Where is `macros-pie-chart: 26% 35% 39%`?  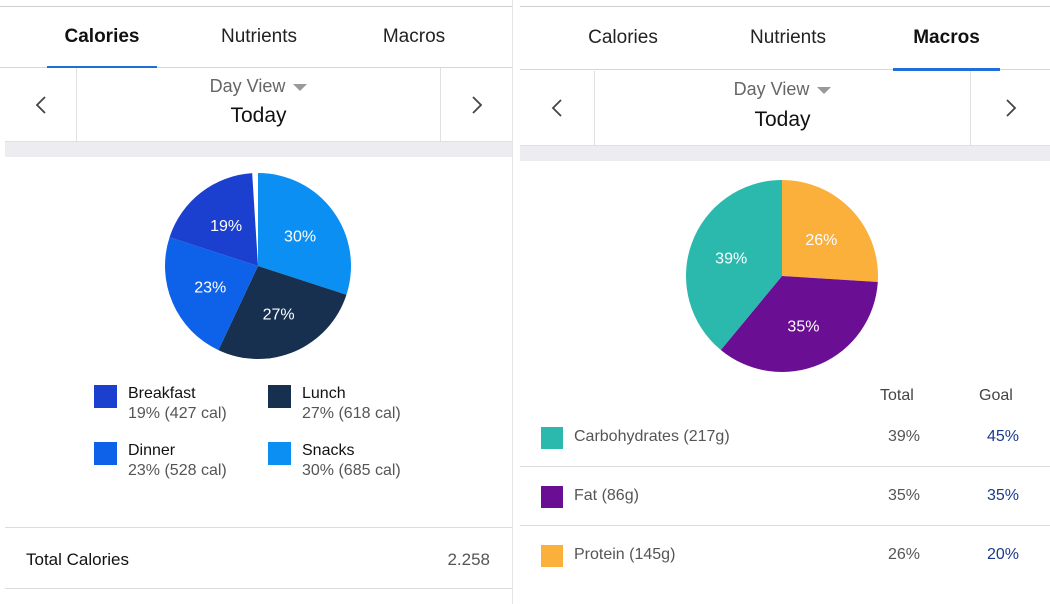
macros-pie-chart: 26% 35% 39% is located at coordinates (782, 276).